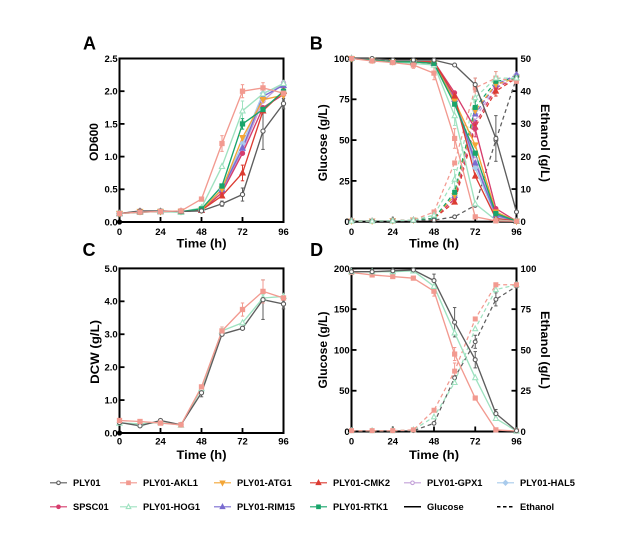 The image size is (637, 540). Describe the element at coordinates (89, 250) in the screenshot. I see `svg-text: C` at that location.